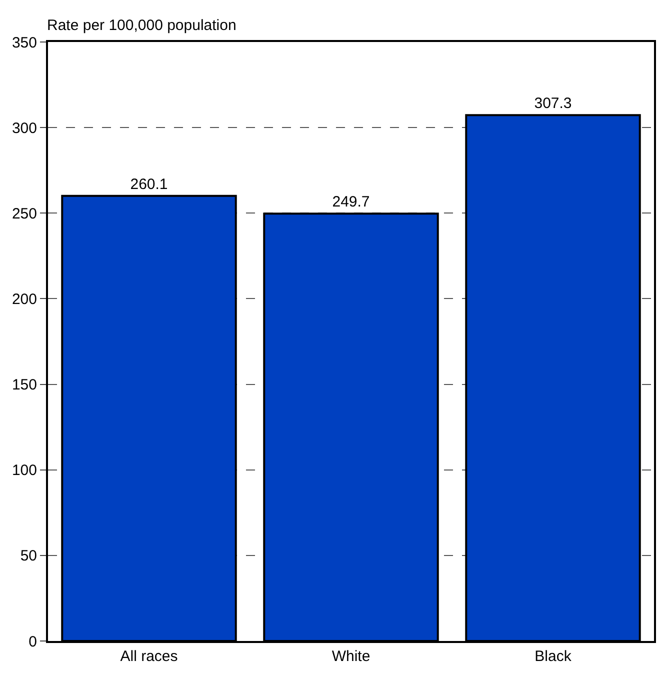  What do you see at coordinates (553, 656) in the screenshot?
I see `x-tick-label: Black` at bounding box center [553, 656].